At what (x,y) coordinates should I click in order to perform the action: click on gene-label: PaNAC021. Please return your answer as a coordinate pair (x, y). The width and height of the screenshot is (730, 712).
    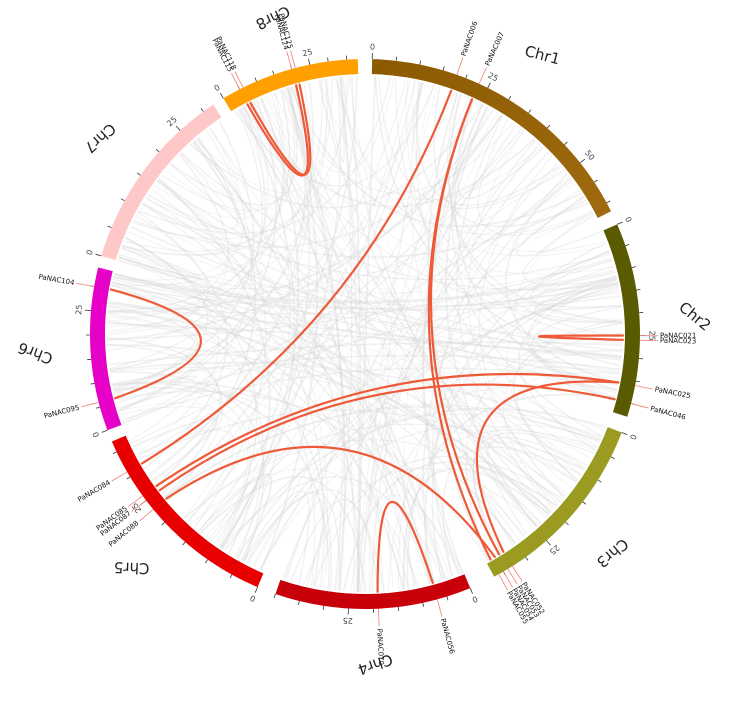
    Looking at the image, I should click on (678, 336).